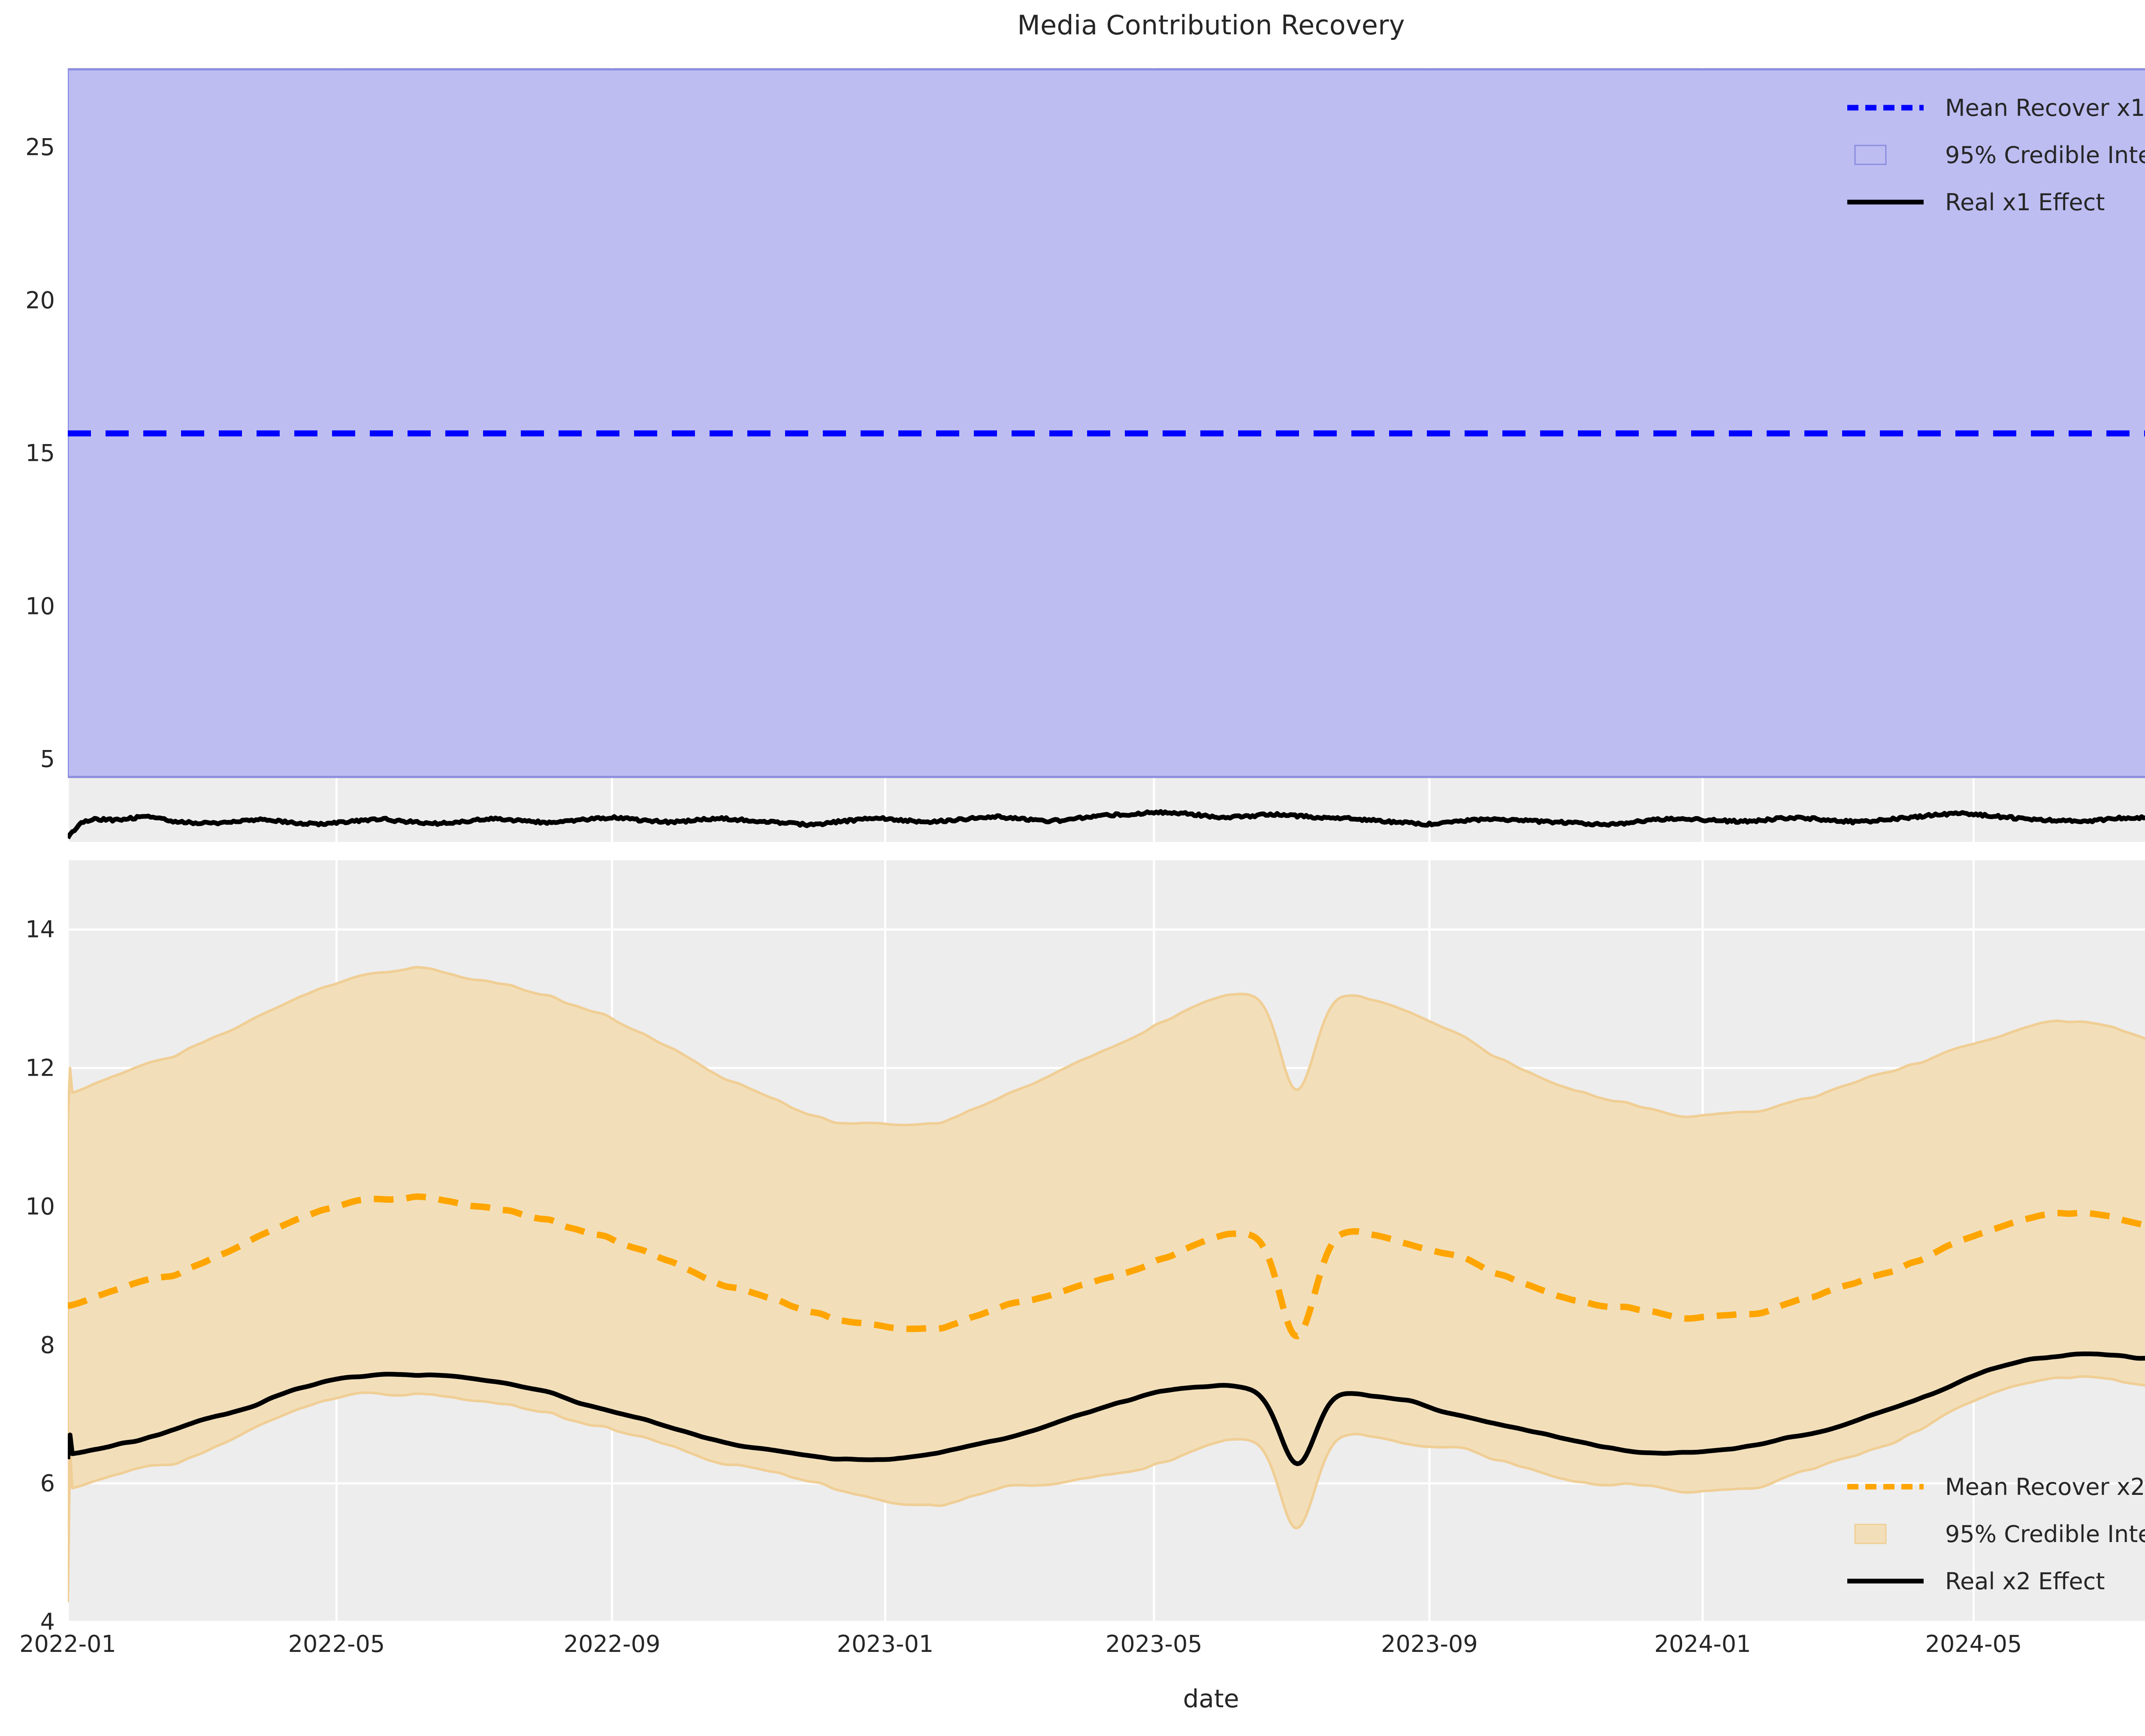  I want to click on x-tick-label: 2022-01, so click(67, 1643).